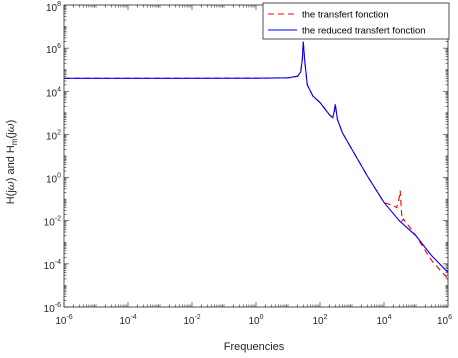 Image resolution: width=458 pixels, height=358 pixels. I want to click on legend-label-reduced: the reduced transfert fonction, so click(364, 31).